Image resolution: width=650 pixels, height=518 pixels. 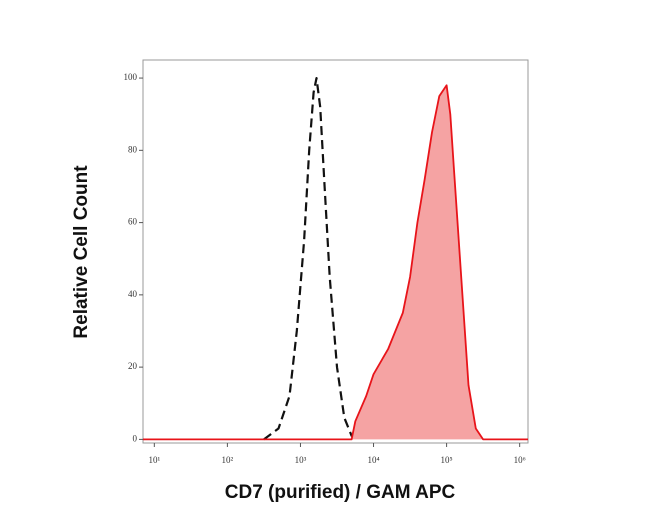 I want to click on x-tick-label: 10², so click(x=228, y=460).